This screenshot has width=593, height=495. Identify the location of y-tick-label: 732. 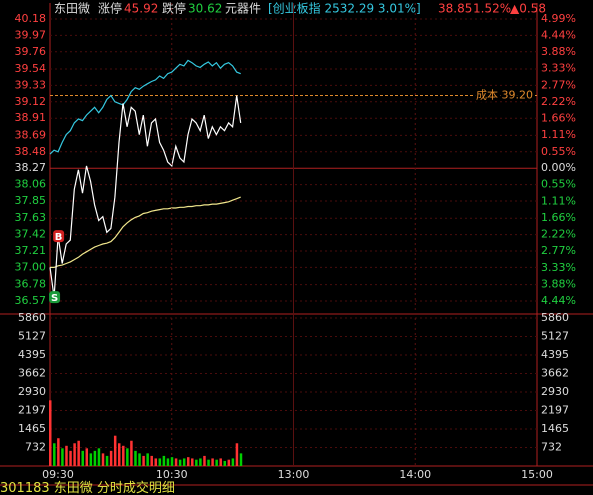
(35, 447).